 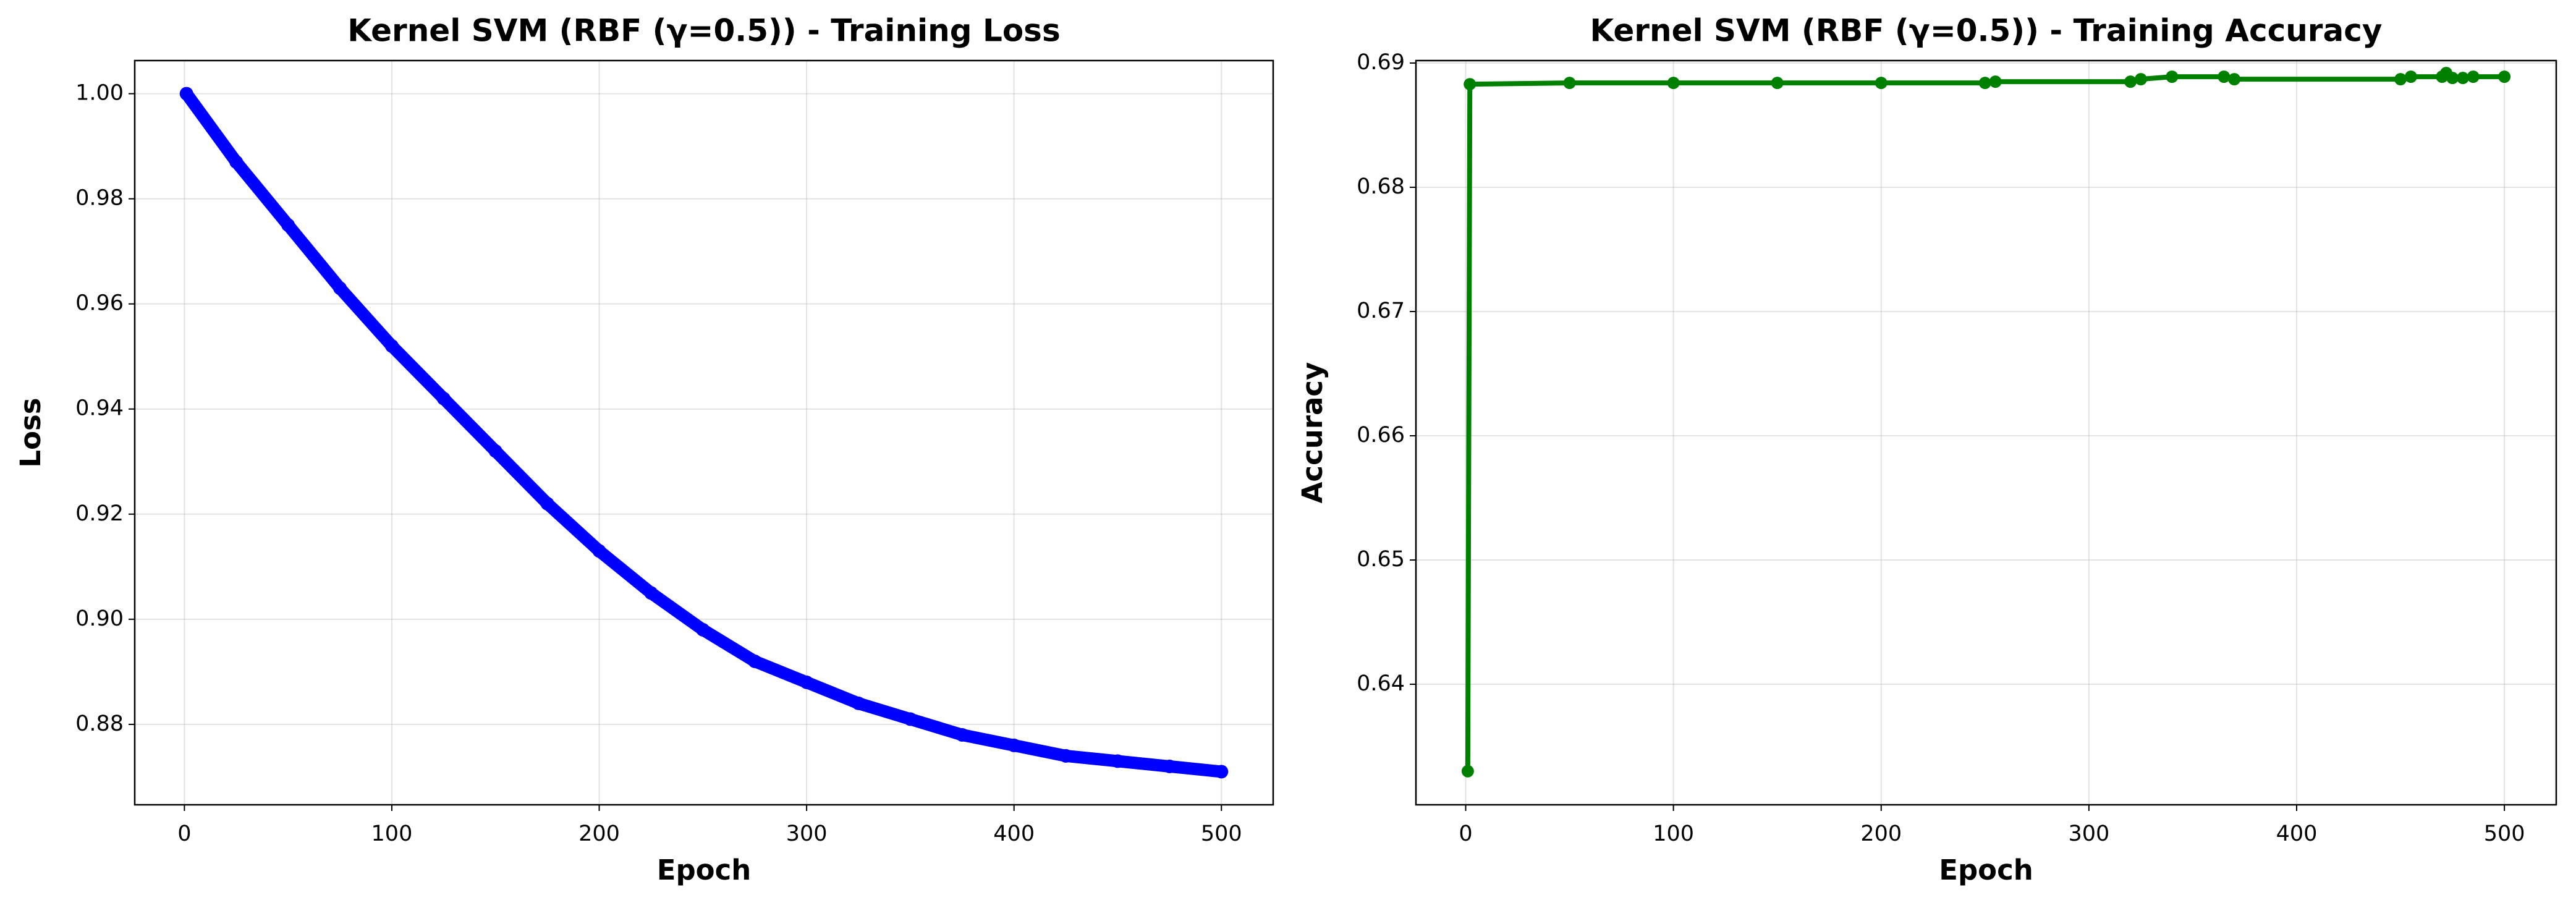 I want to click on chart-title: Kernel SVM (RBF (γ=0.5)) - Training Loss, so click(x=703, y=31).